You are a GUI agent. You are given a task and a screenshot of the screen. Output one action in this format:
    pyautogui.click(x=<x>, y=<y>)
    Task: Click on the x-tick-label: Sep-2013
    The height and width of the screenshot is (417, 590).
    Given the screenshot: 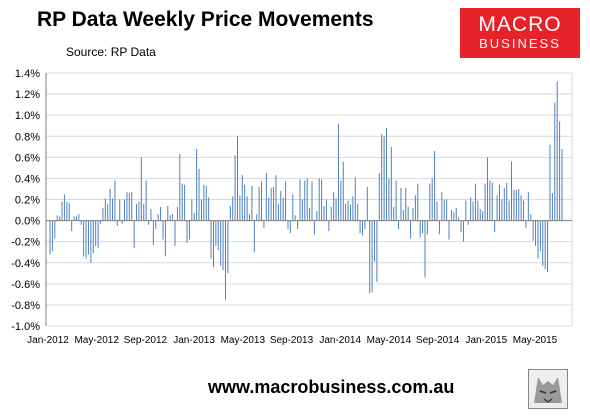 What is the action you would take?
    pyautogui.click(x=292, y=340)
    